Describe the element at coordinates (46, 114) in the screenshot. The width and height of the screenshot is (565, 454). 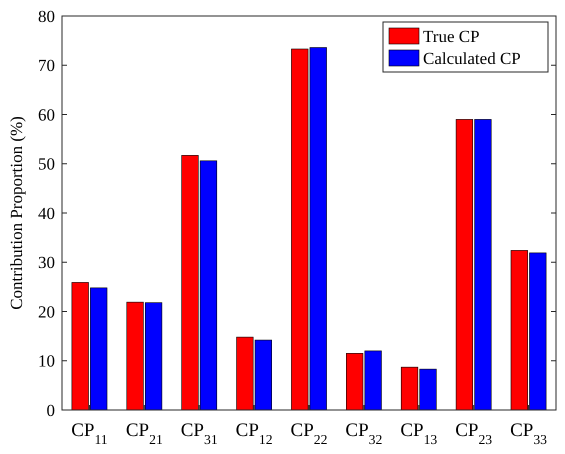
I see `y-tick-label: 60` at that location.